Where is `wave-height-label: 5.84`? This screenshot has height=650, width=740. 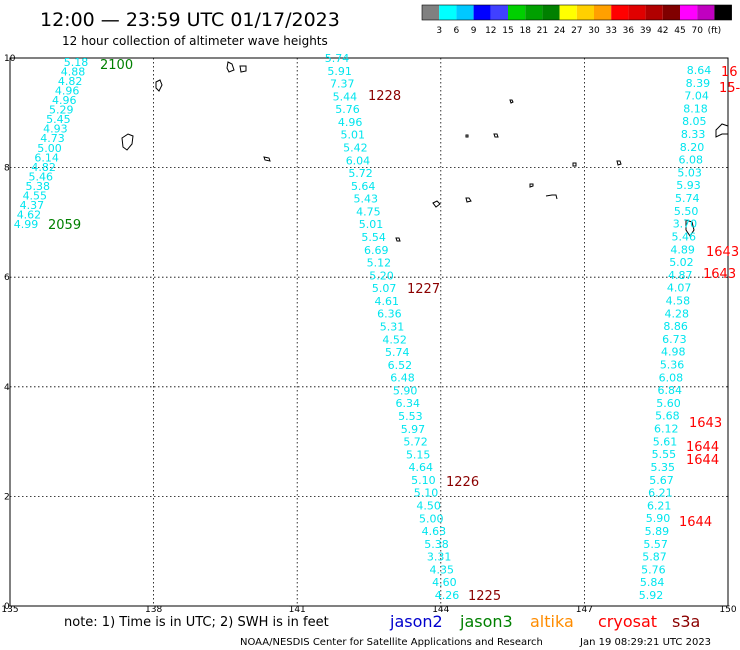 wave-height-label: 5.84 is located at coordinates (652, 582).